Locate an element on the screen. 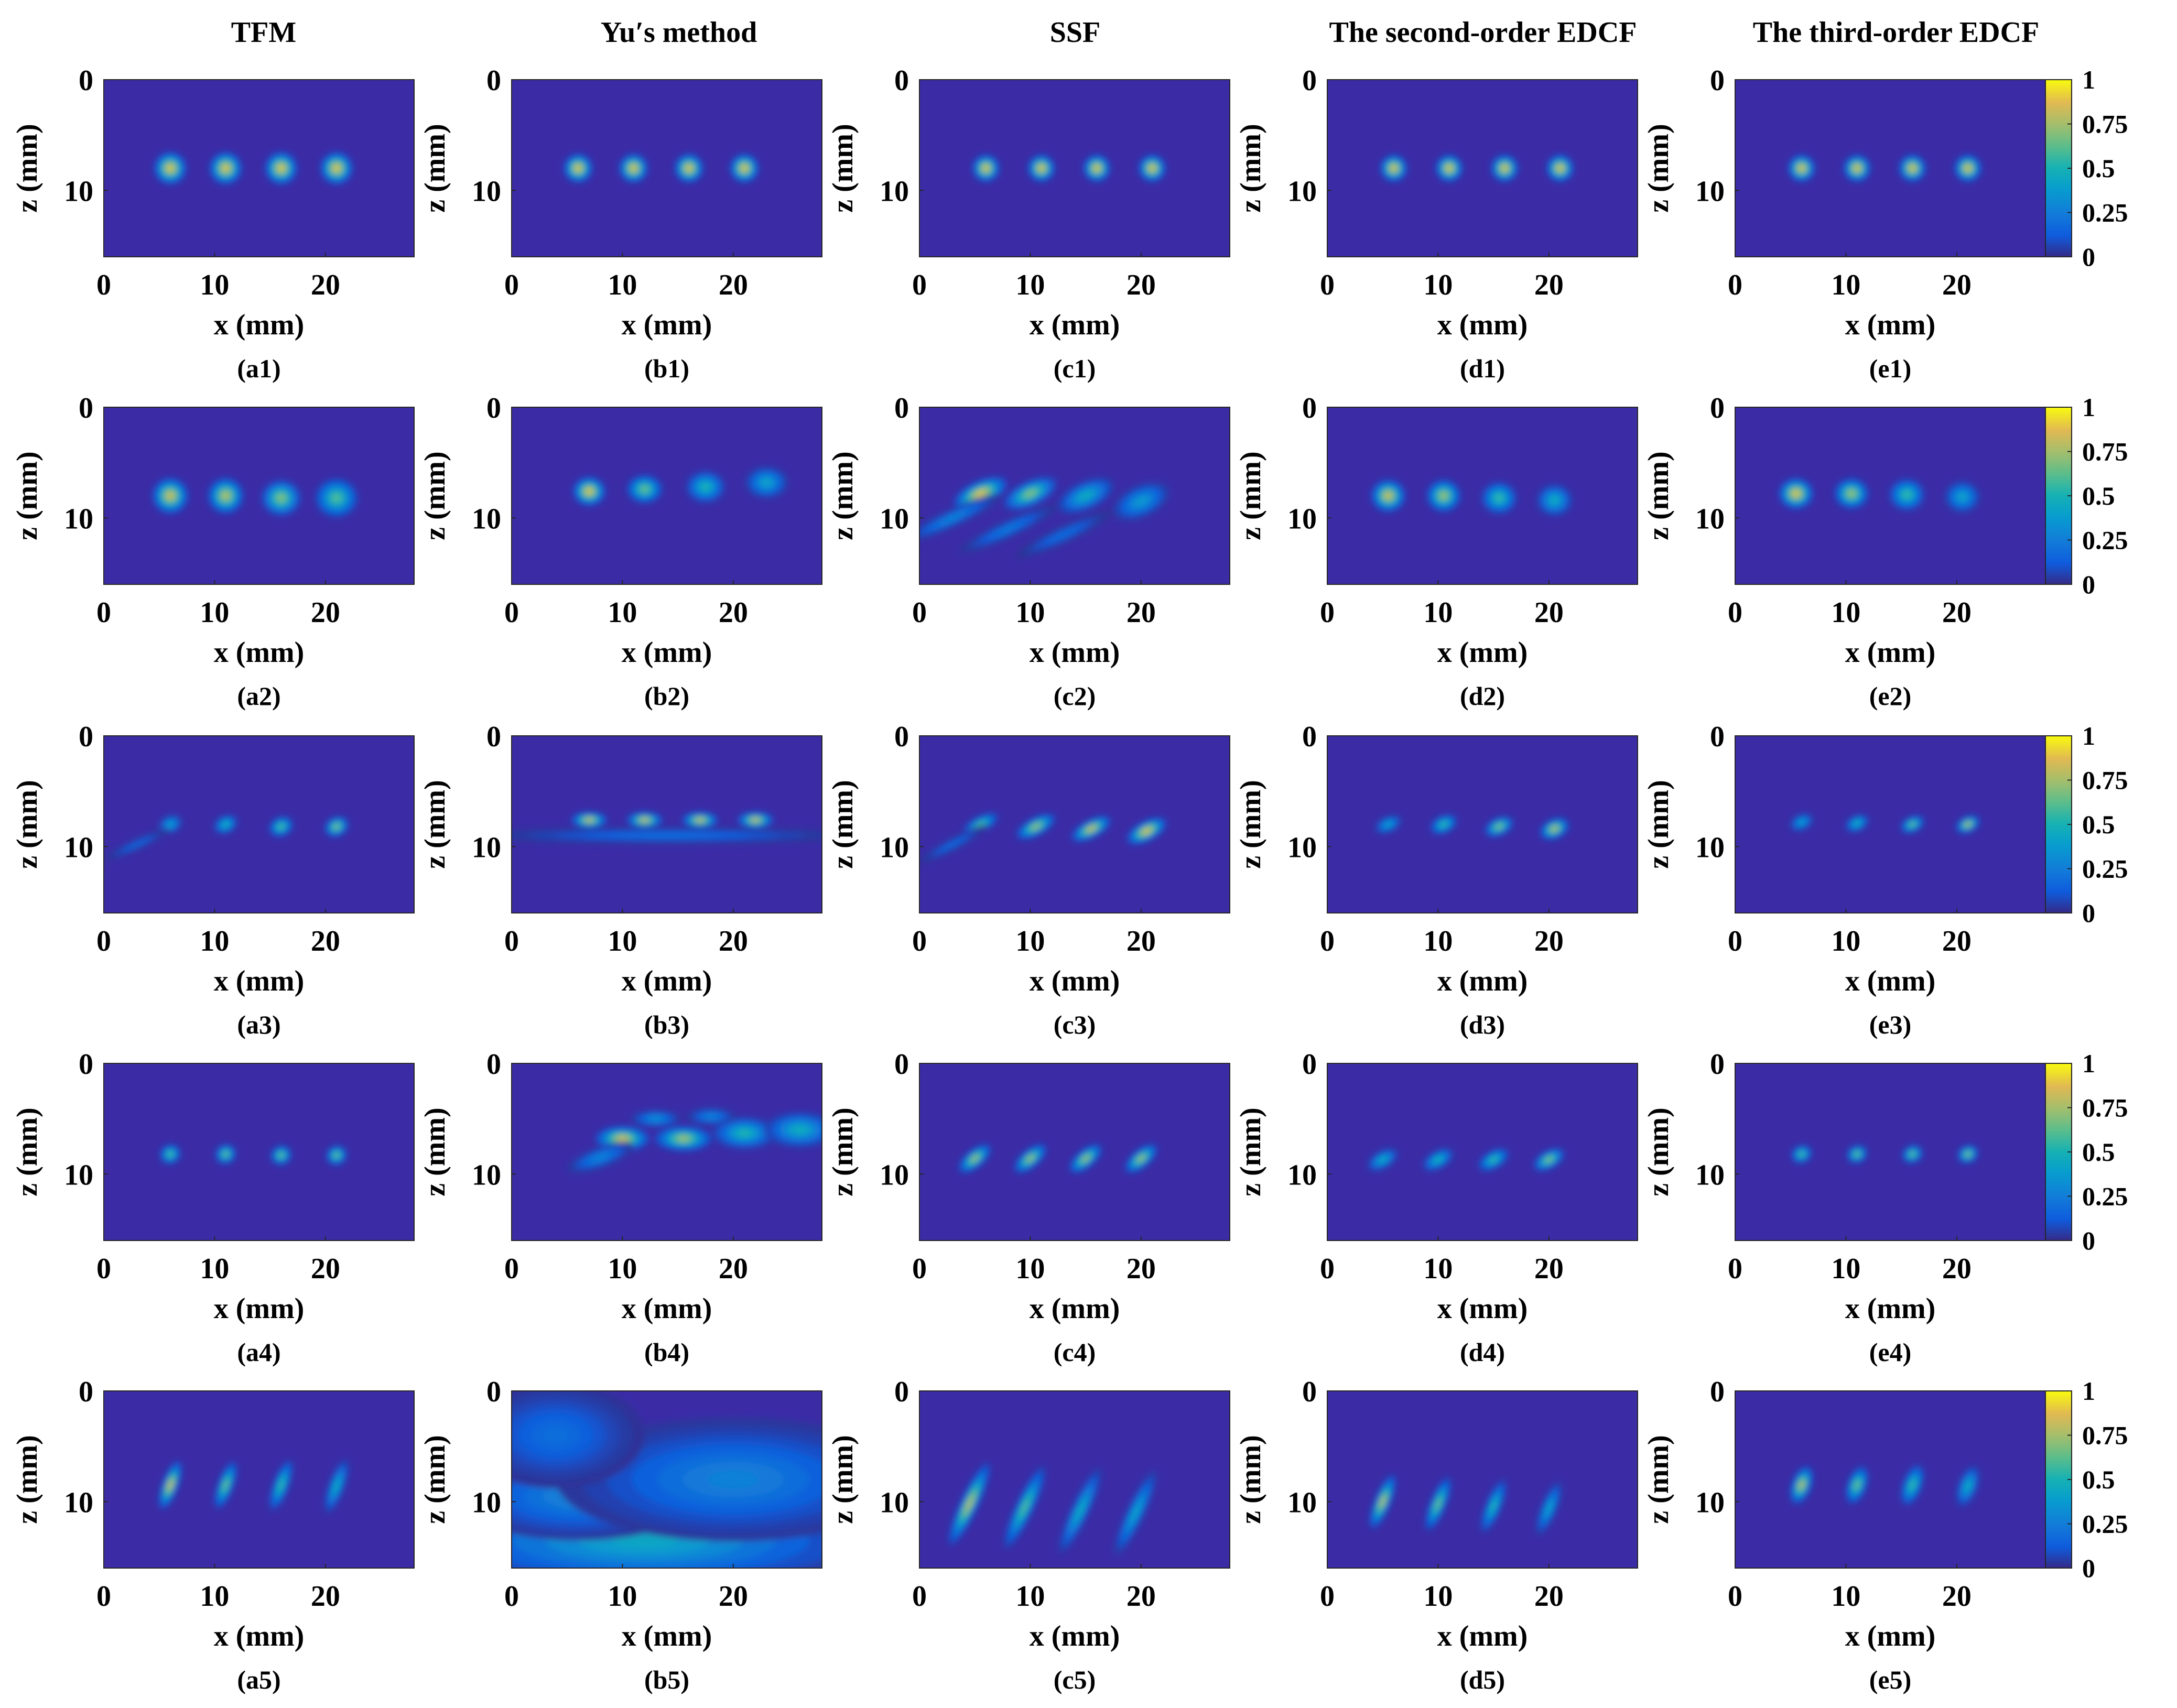 This screenshot has height=1708, width=2177. panel-caption: (e1) is located at coordinates (1890, 369).